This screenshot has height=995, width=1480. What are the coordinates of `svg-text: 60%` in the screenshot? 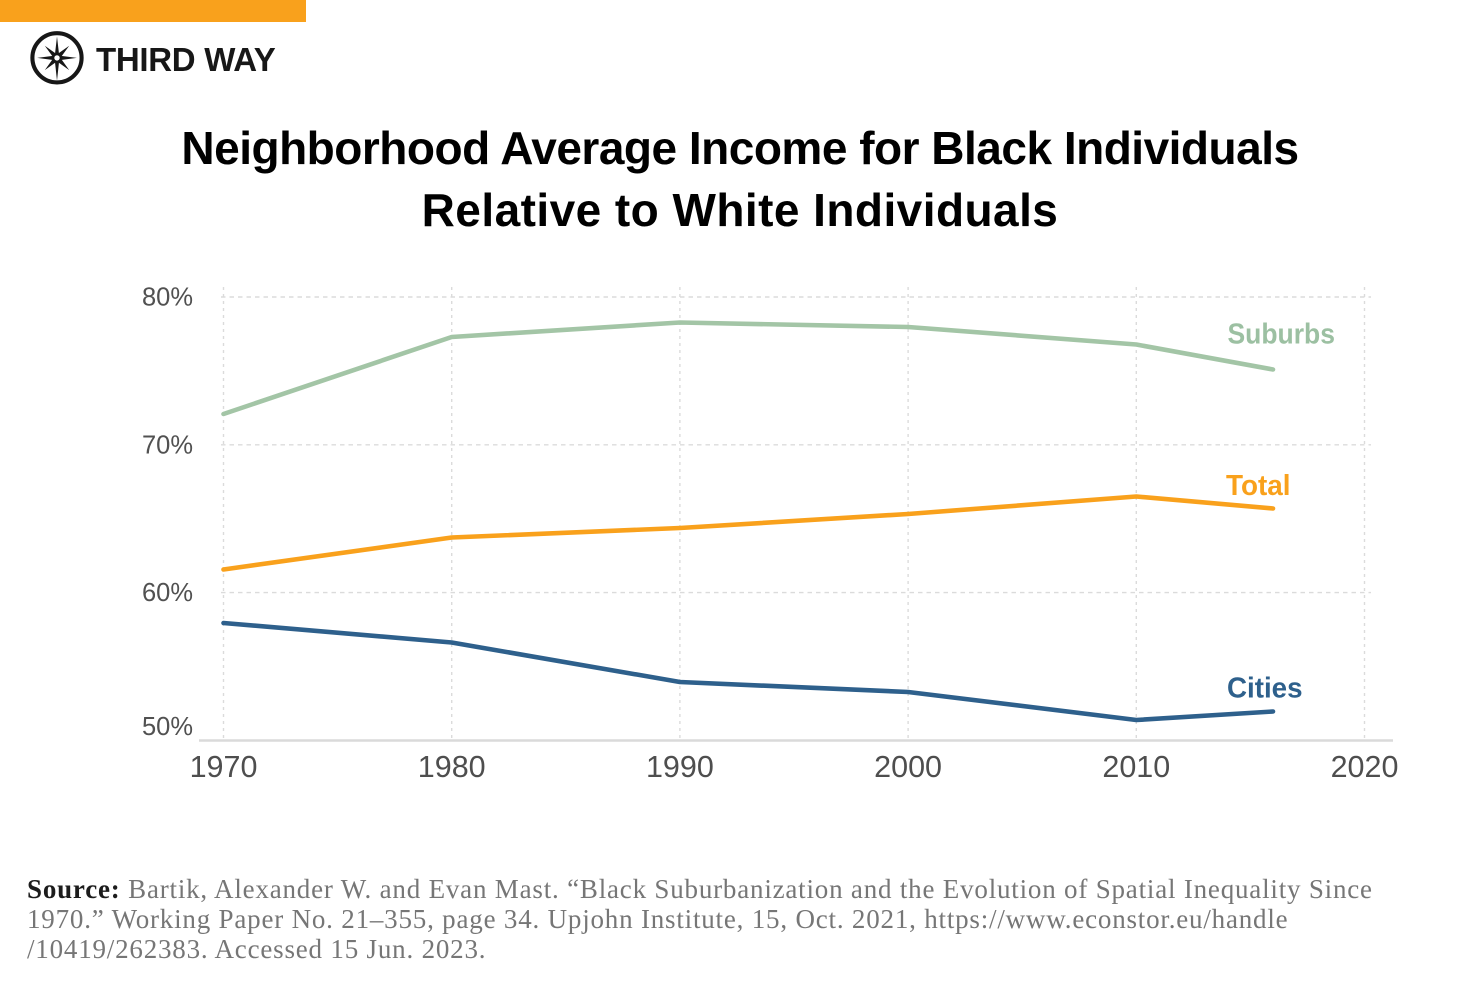 It's located at (167, 593).